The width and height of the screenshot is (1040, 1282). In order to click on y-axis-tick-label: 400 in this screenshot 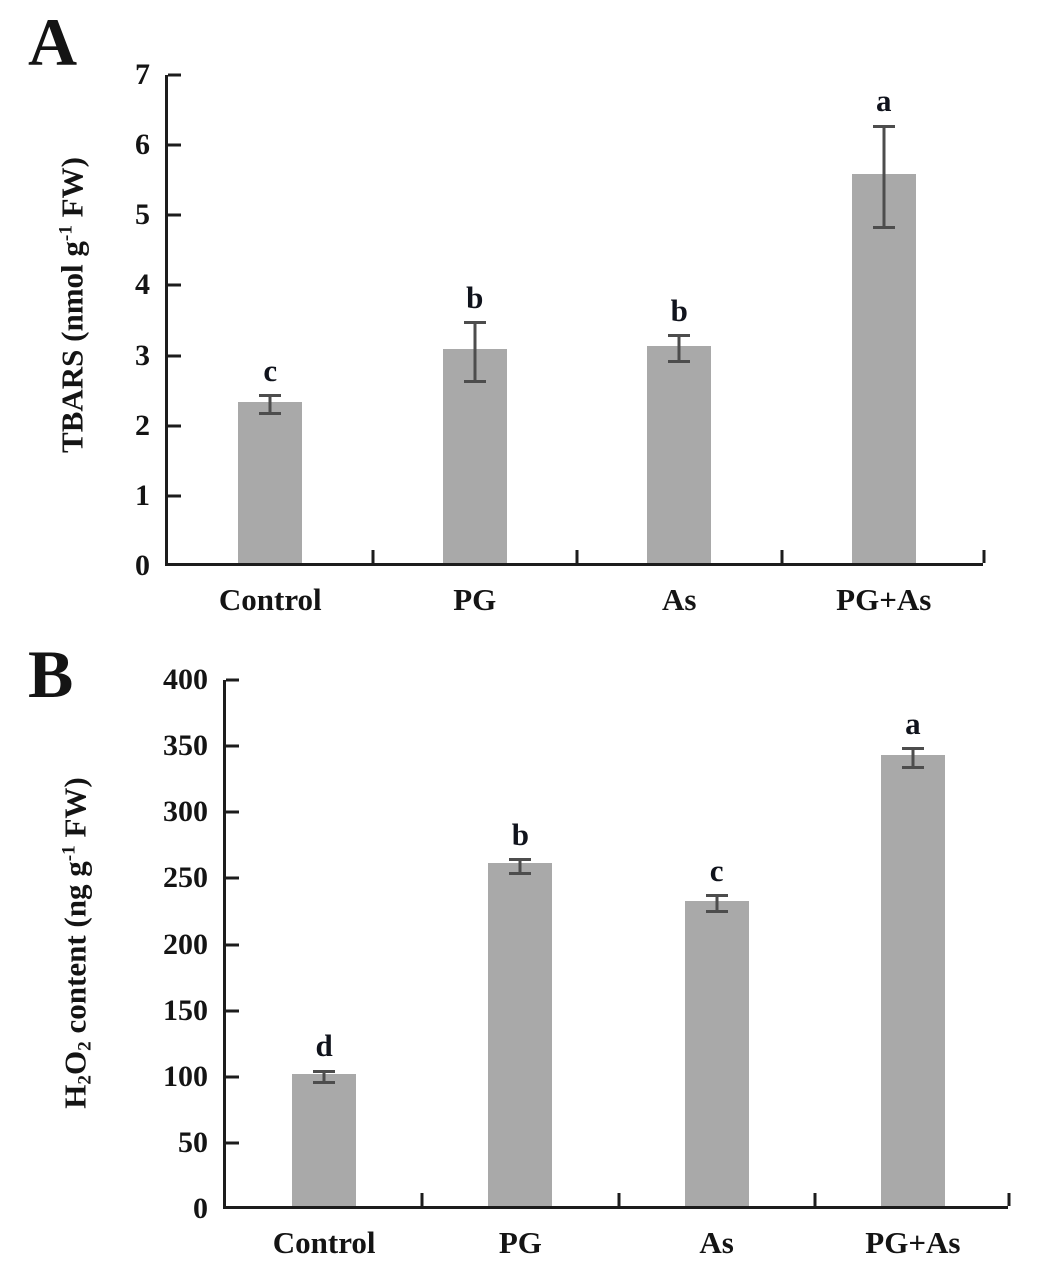, I will do `click(185, 679)`.